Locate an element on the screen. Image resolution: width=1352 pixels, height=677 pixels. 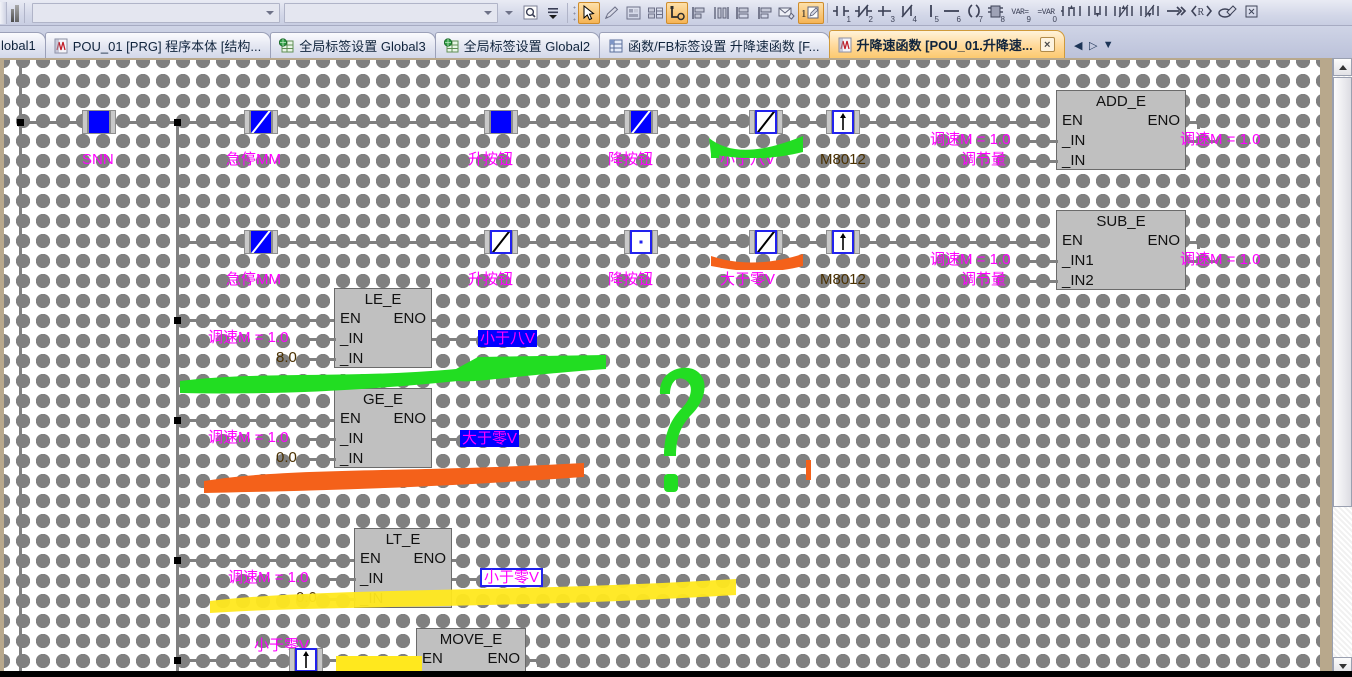
zoom-list-button is located at coordinates (553, 13).